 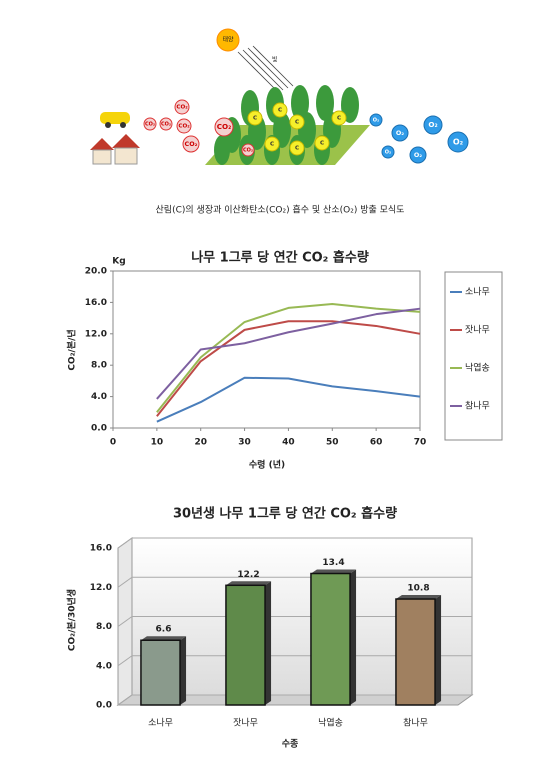 I want to click on y-axis-label: CO₂/본/년, so click(x=72, y=349).